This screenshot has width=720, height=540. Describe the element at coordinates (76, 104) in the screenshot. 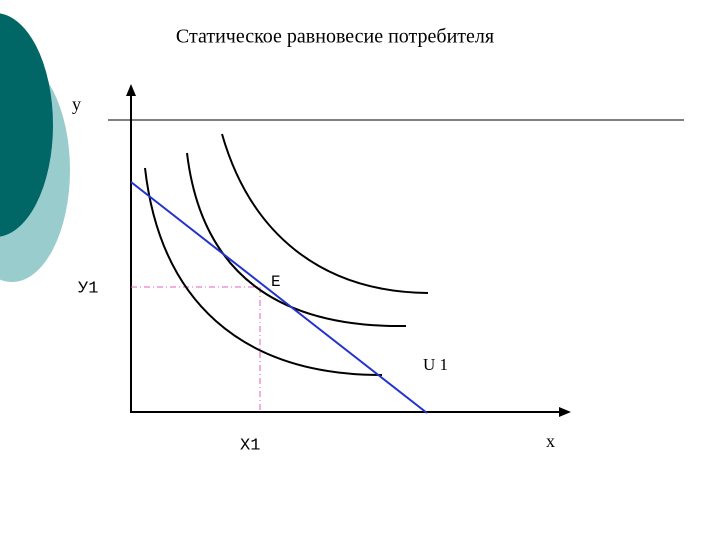

I see `y-axis-label: у` at that location.